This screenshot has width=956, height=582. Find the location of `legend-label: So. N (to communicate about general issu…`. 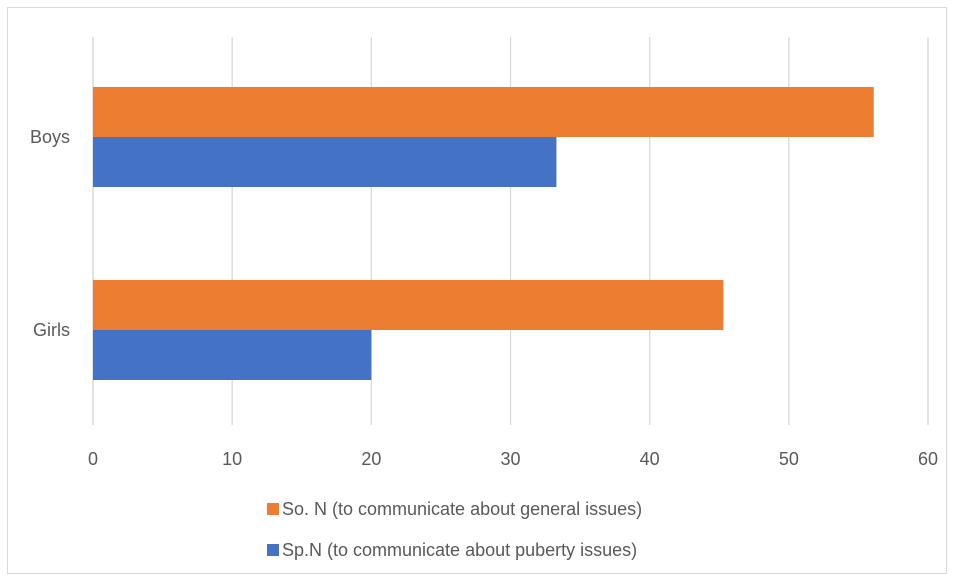

legend-label: So. N (to communicate about general issu… is located at coordinates (462, 509).